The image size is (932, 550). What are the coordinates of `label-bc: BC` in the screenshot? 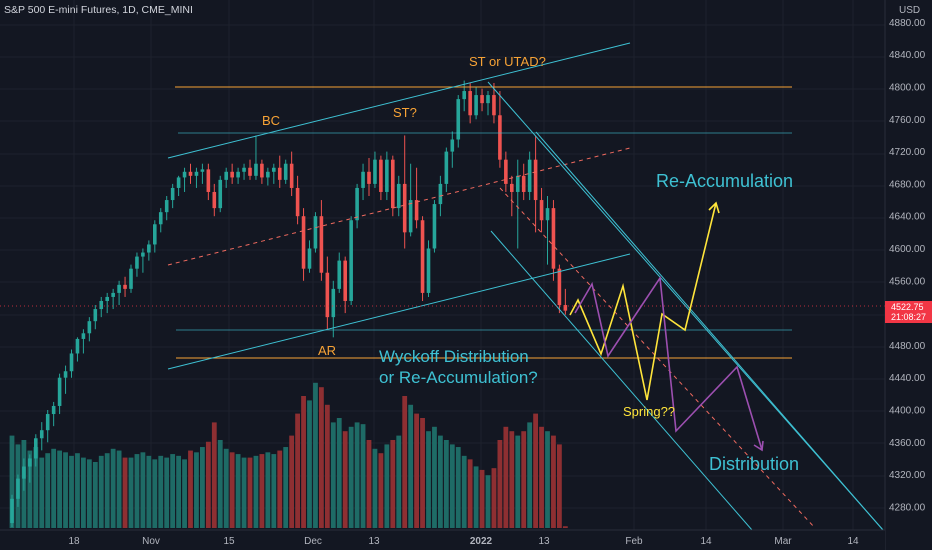 It's located at (271, 120).